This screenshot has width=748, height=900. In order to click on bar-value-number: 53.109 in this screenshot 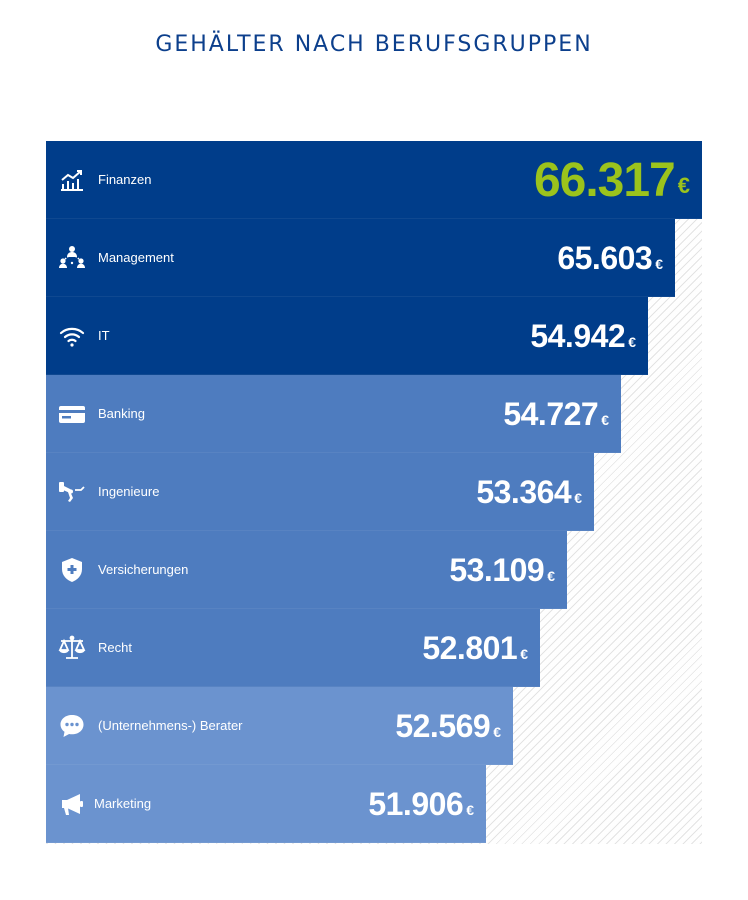, I will do `click(497, 569)`.